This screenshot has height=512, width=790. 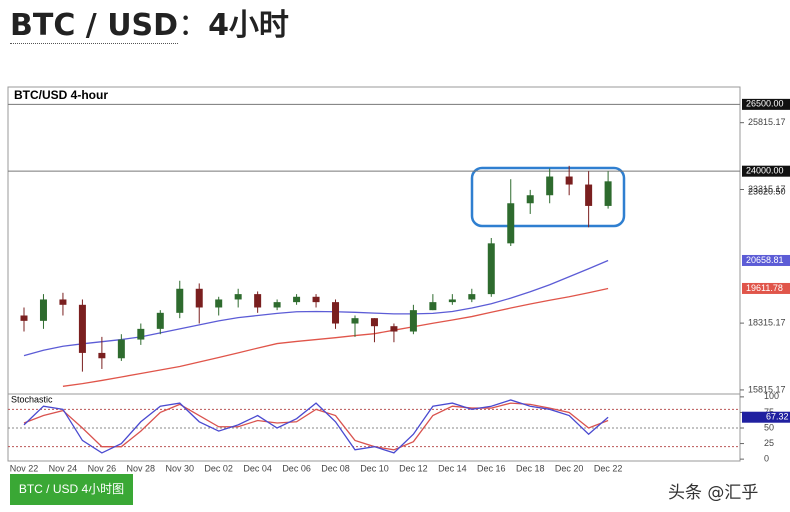 I want to click on price-tag-label: 26500.00, so click(x=765, y=104).